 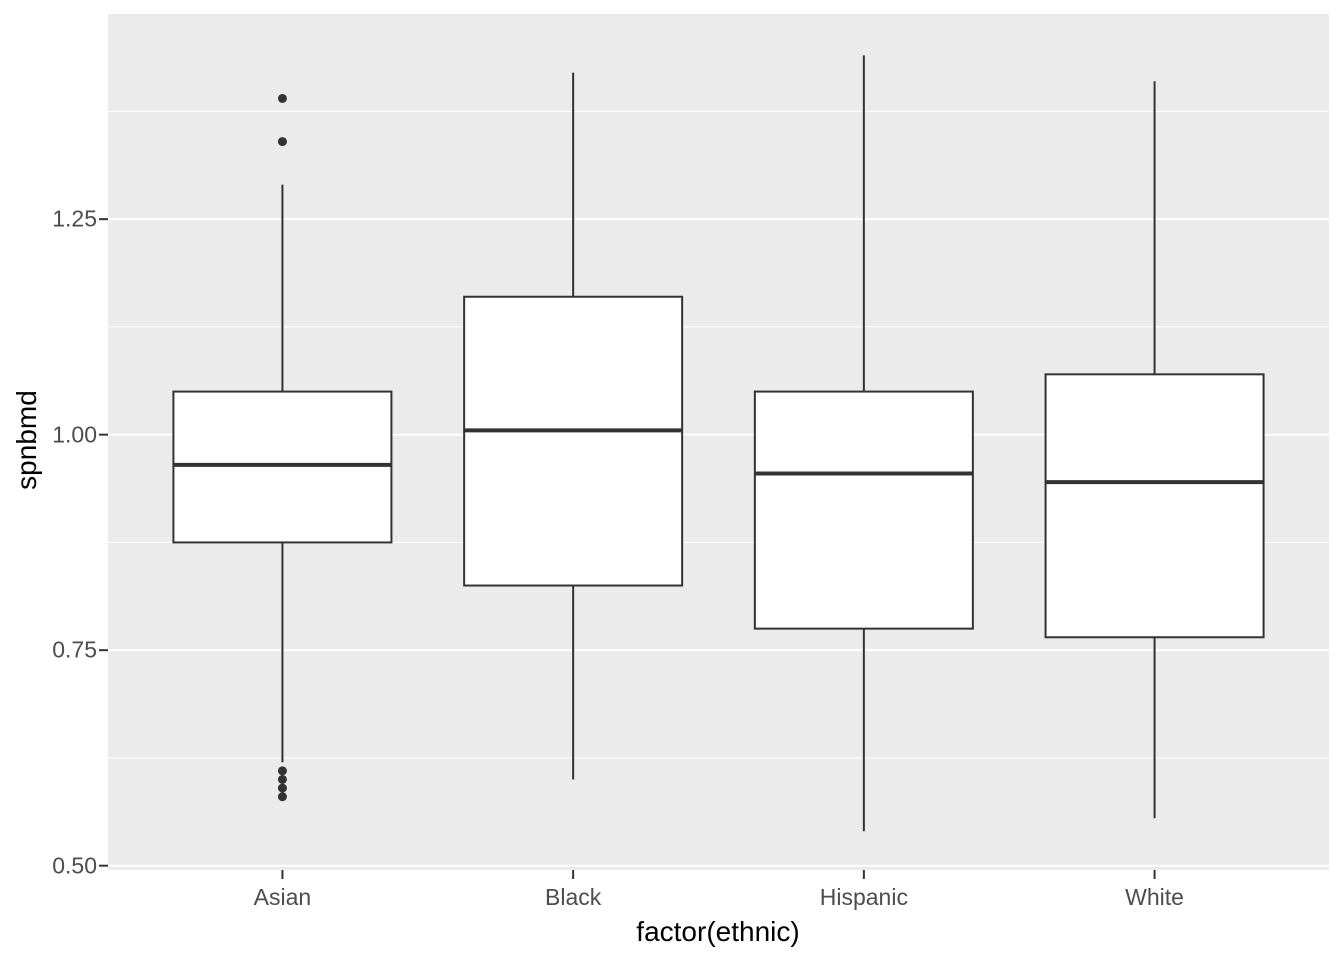 I want to click on y-tick-label-1.25: 1.25, so click(x=74, y=218).